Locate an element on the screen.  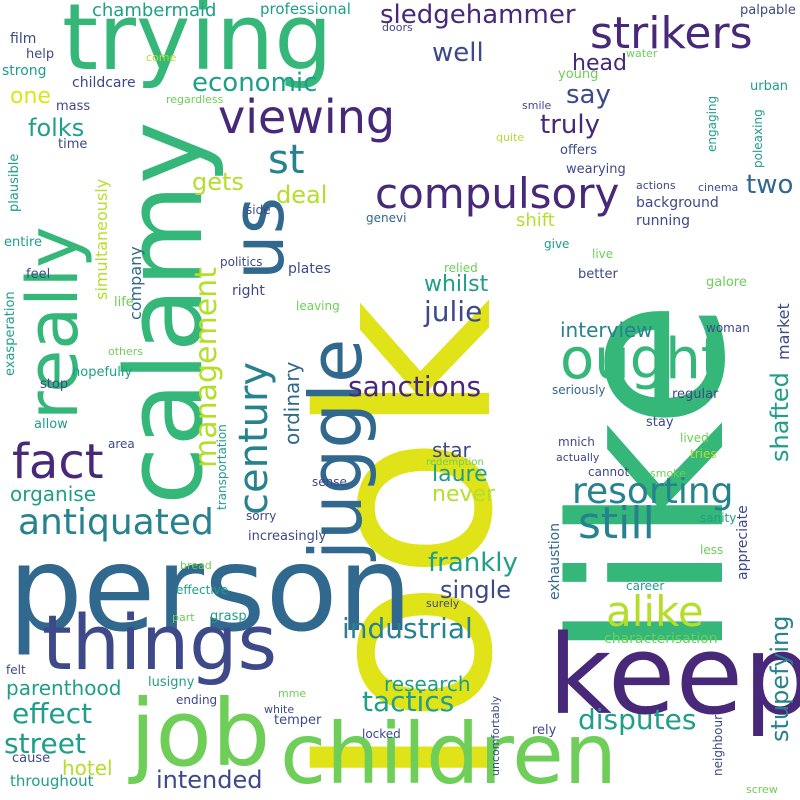
word-redemption: redemption is located at coordinates (455, 462).